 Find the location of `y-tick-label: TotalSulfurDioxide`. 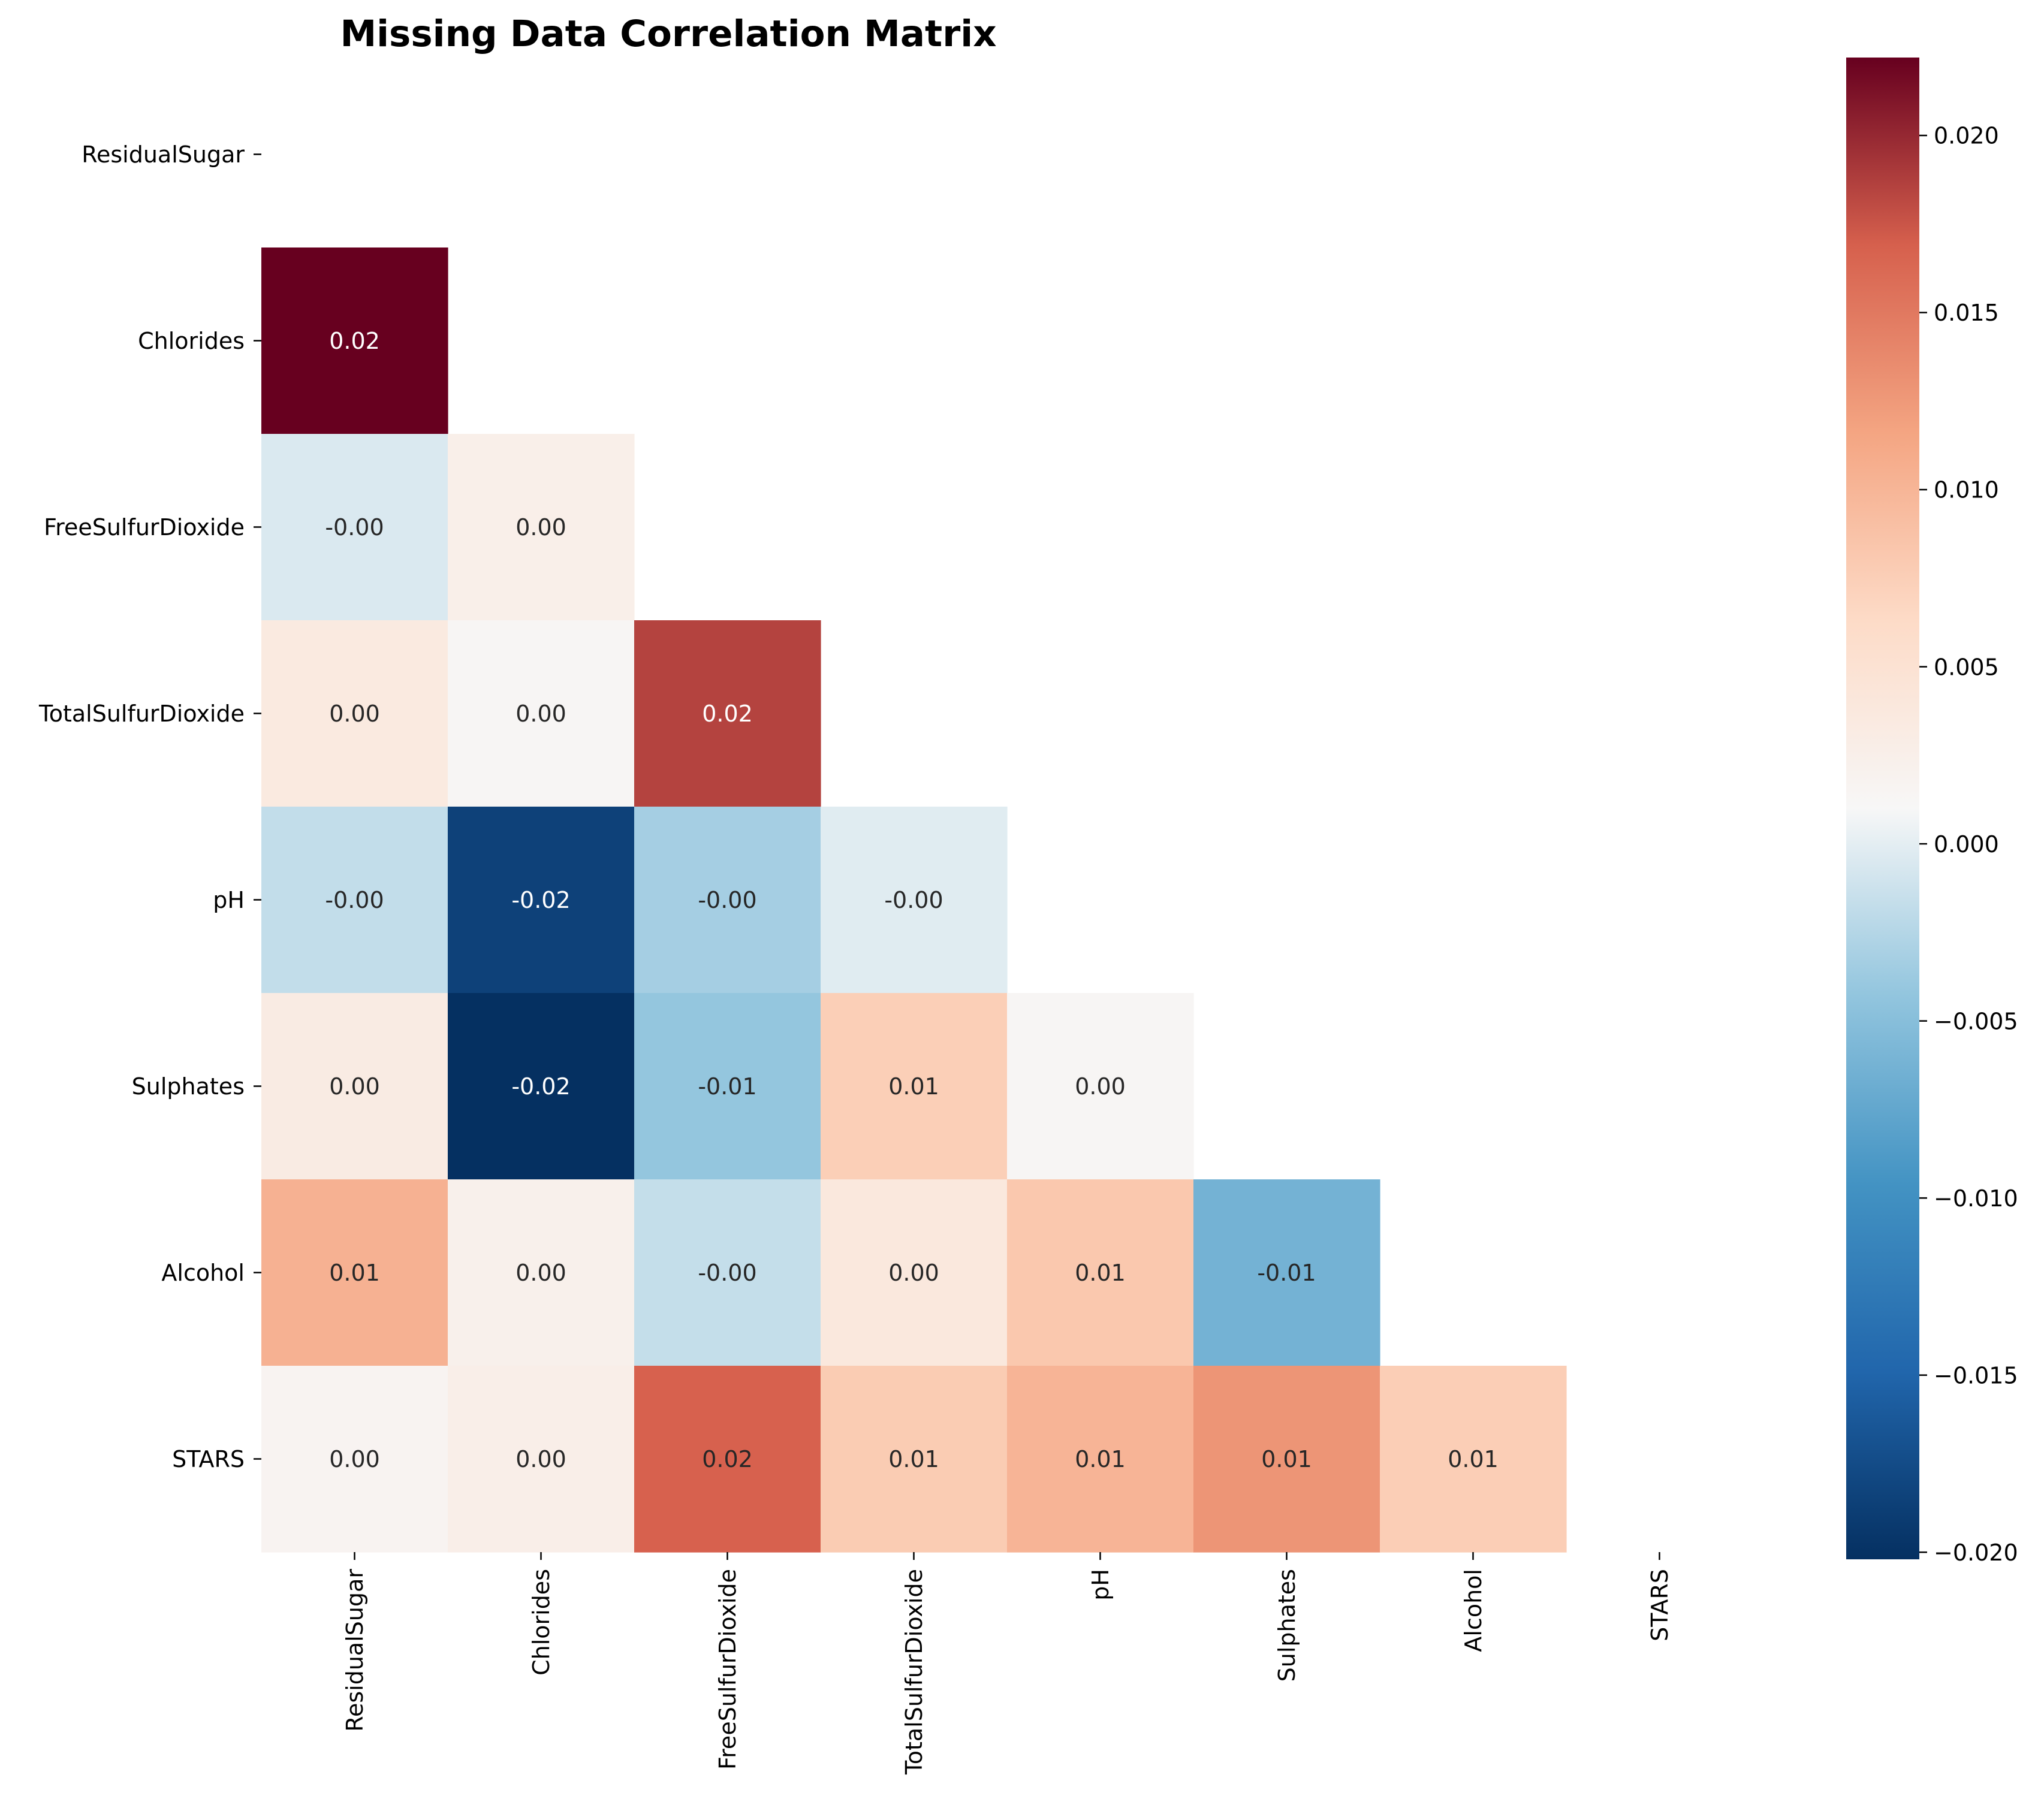

y-tick-label: TotalSulfurDioxide is located at coordinates (141, 714).